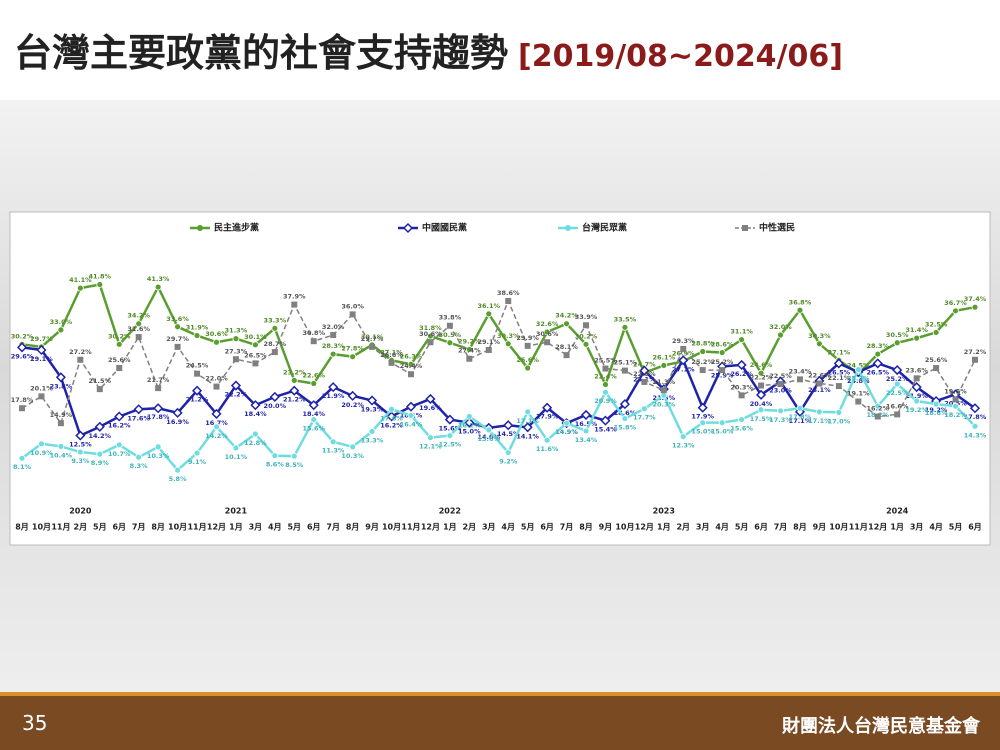 The width and height of the screenshot is (1000, 750). Describe the element at coordinates (197, 400) in the screenshot. I see `data-label: 21.2%` at that location.